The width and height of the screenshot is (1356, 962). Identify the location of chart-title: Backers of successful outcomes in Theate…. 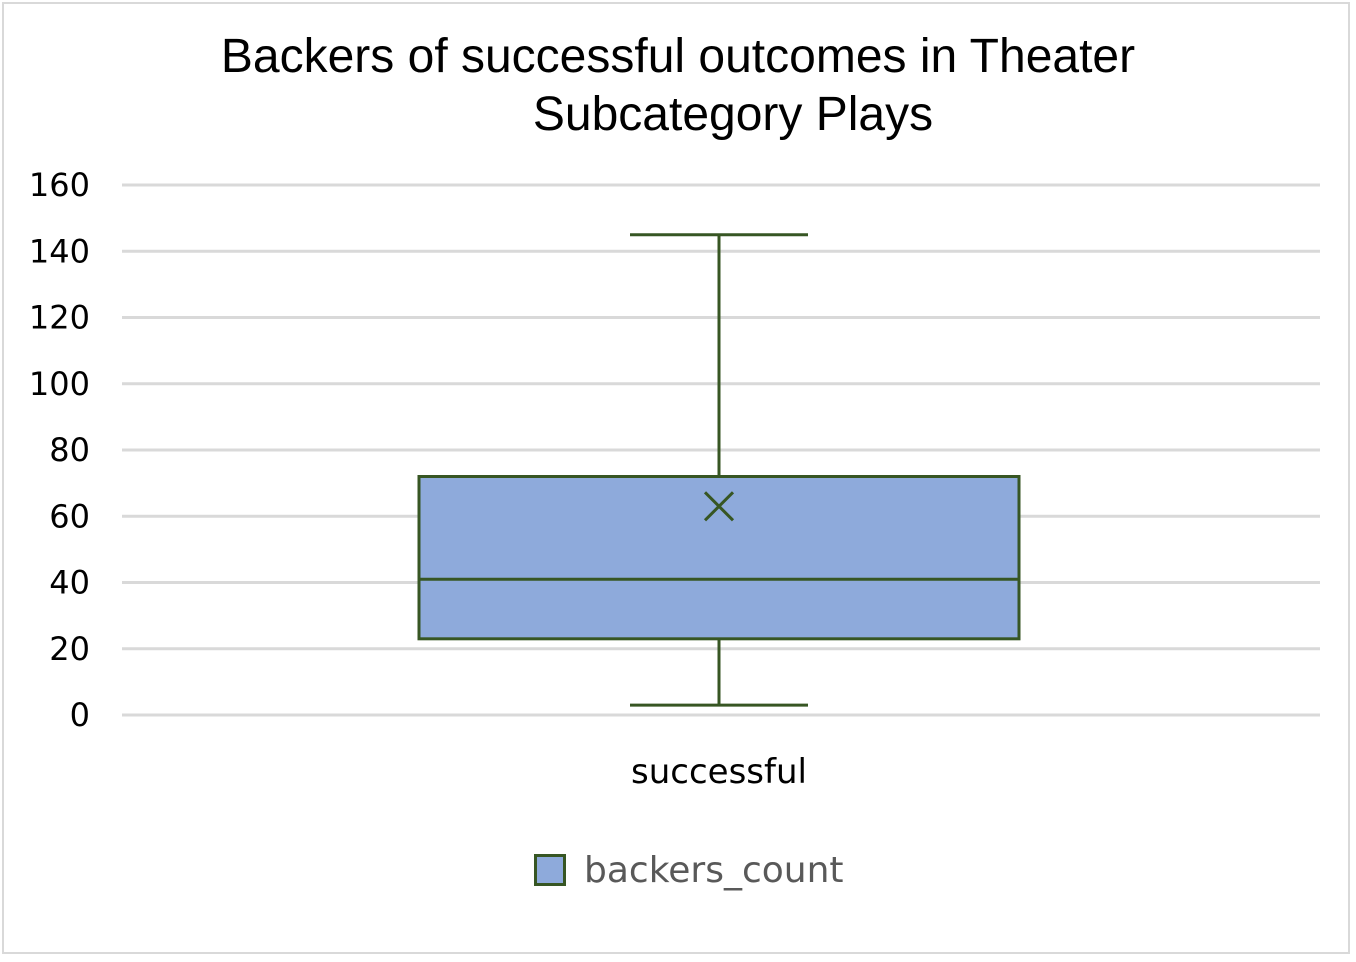
(678, 86).